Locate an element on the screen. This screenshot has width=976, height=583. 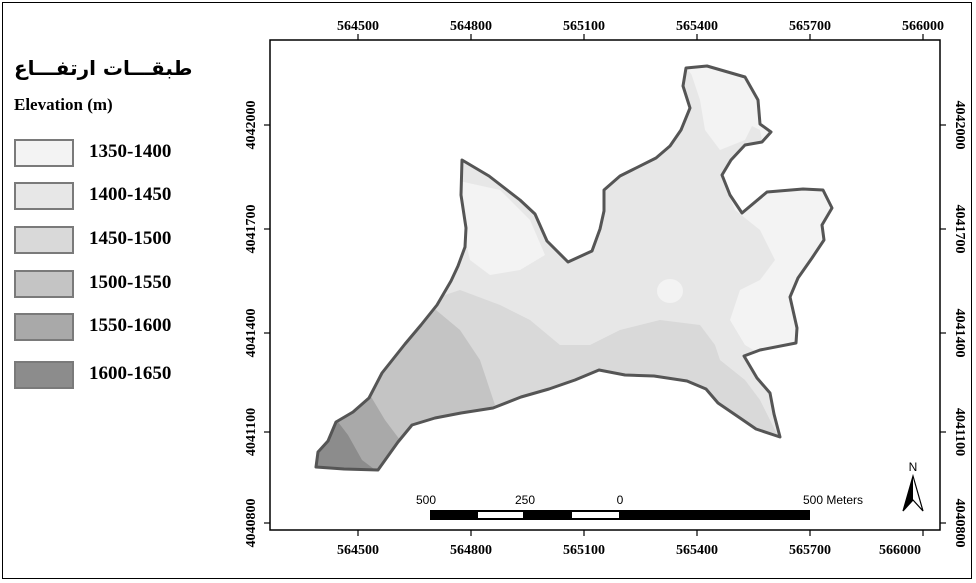
north-arrow-icon-fill is located at coordinates (908, 493).